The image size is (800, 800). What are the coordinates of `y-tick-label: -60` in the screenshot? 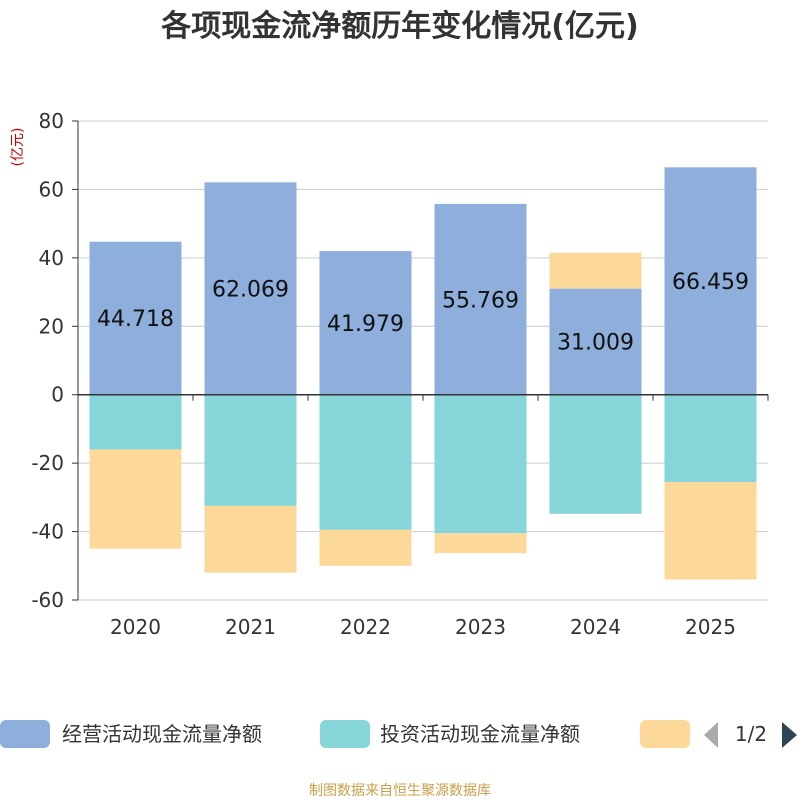 It's located at (47, 600).